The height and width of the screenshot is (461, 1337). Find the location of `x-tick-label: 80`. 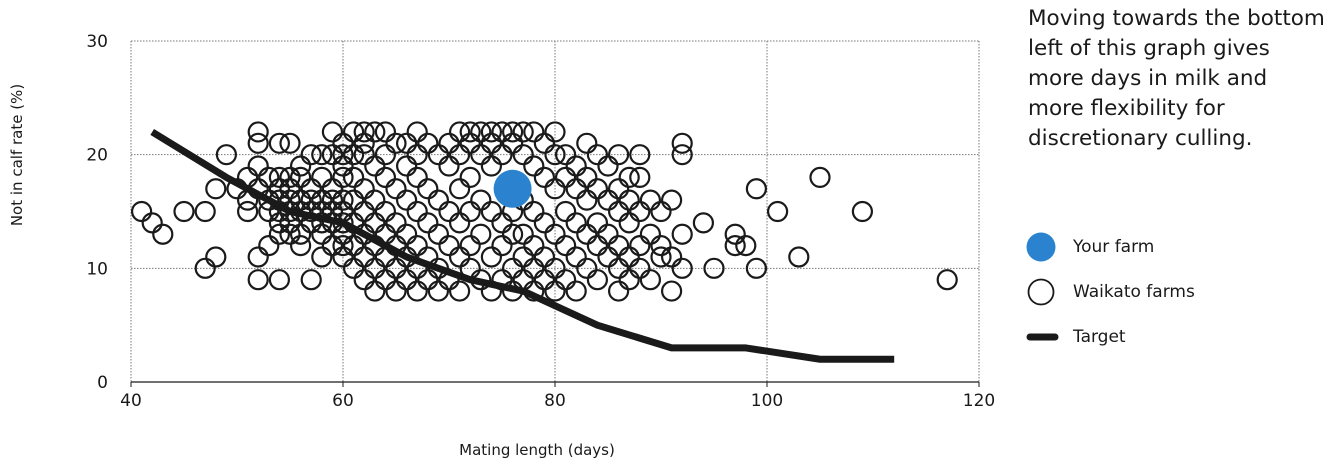

x-tick-label: 80 is located at coordinates (555, 401).